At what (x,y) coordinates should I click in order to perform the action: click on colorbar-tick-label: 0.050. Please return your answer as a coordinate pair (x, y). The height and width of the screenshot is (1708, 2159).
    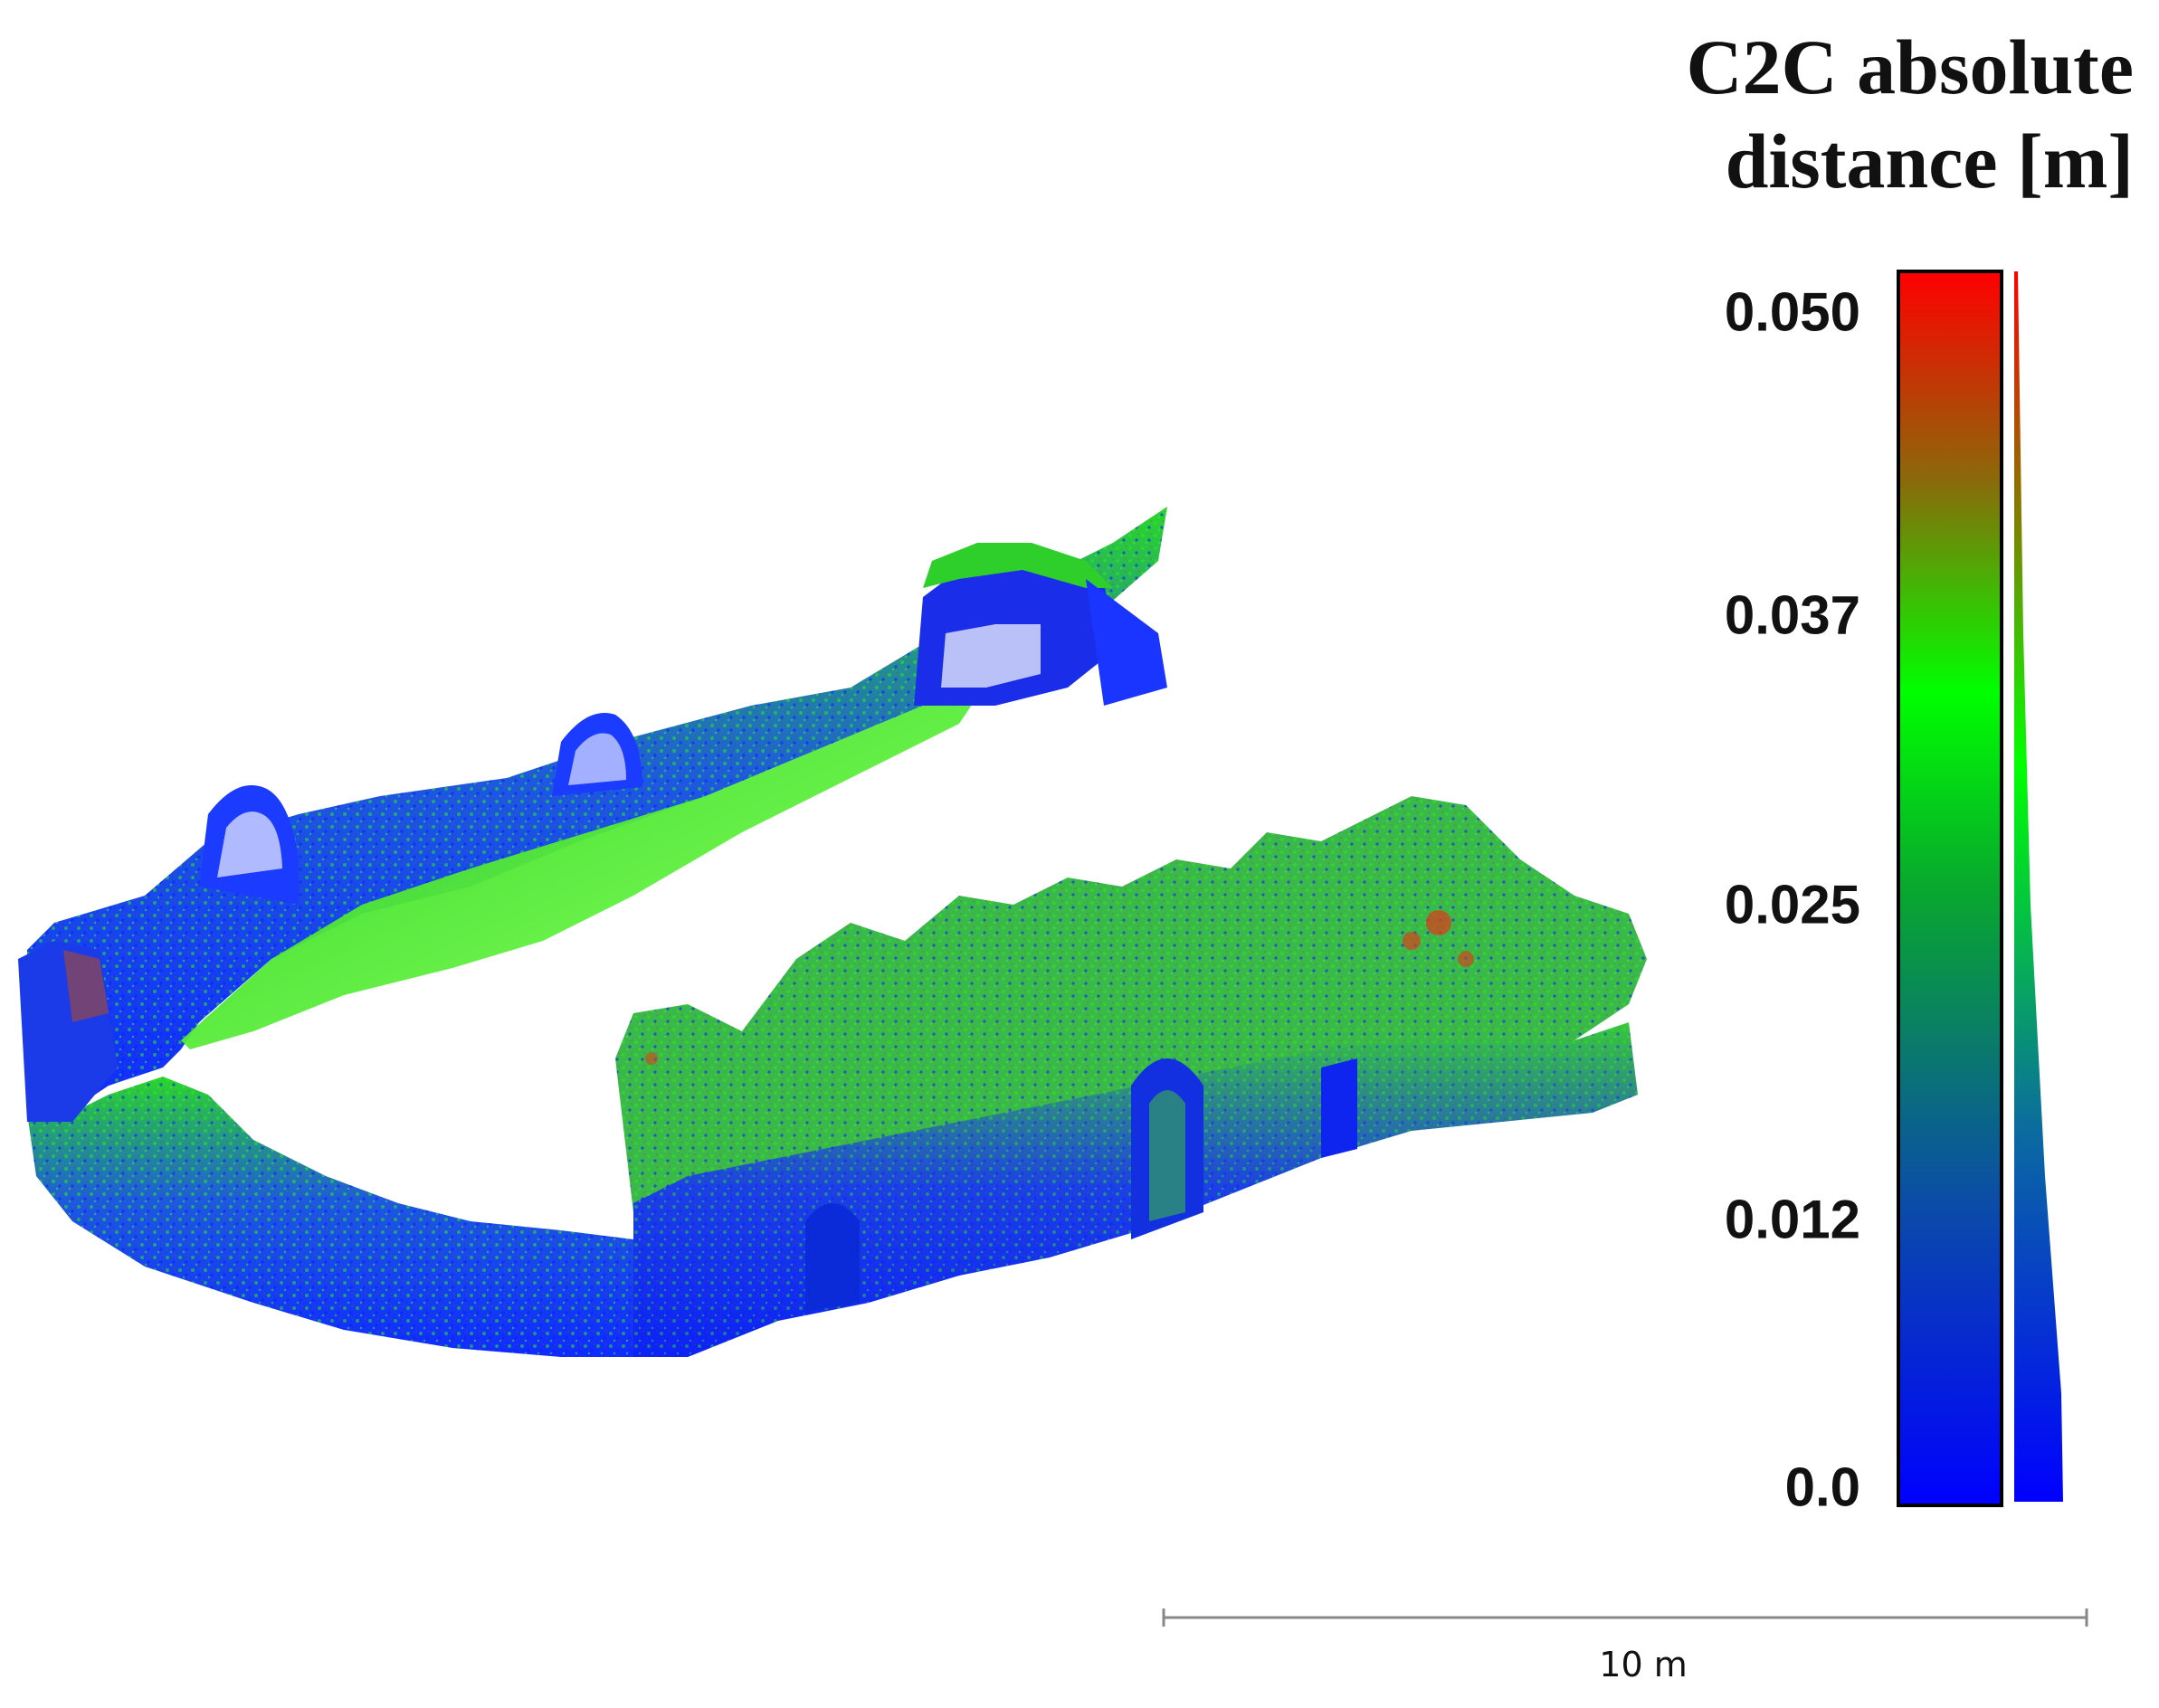
    Looking at the image, I should click on (1792, 312).